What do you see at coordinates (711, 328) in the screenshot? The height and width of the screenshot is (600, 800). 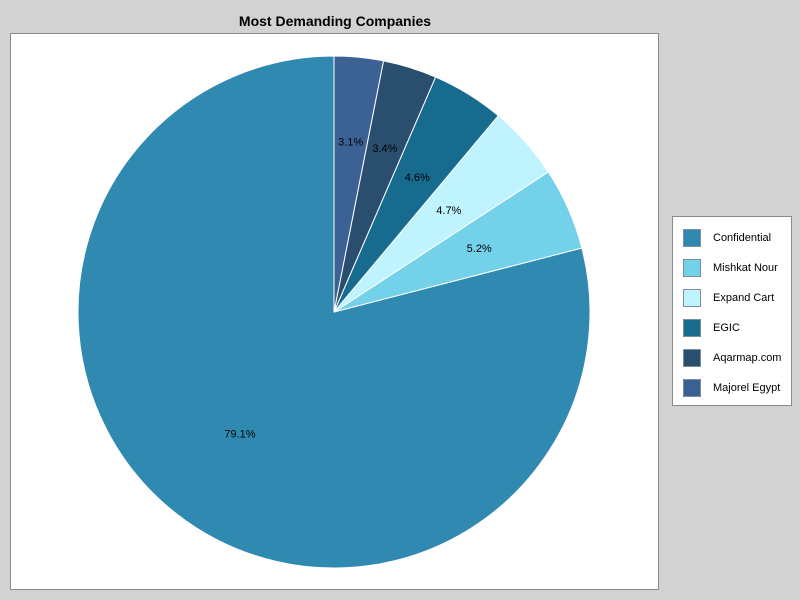 I see `legend-item-egic: EGIC` at bounding box center [711, 328].